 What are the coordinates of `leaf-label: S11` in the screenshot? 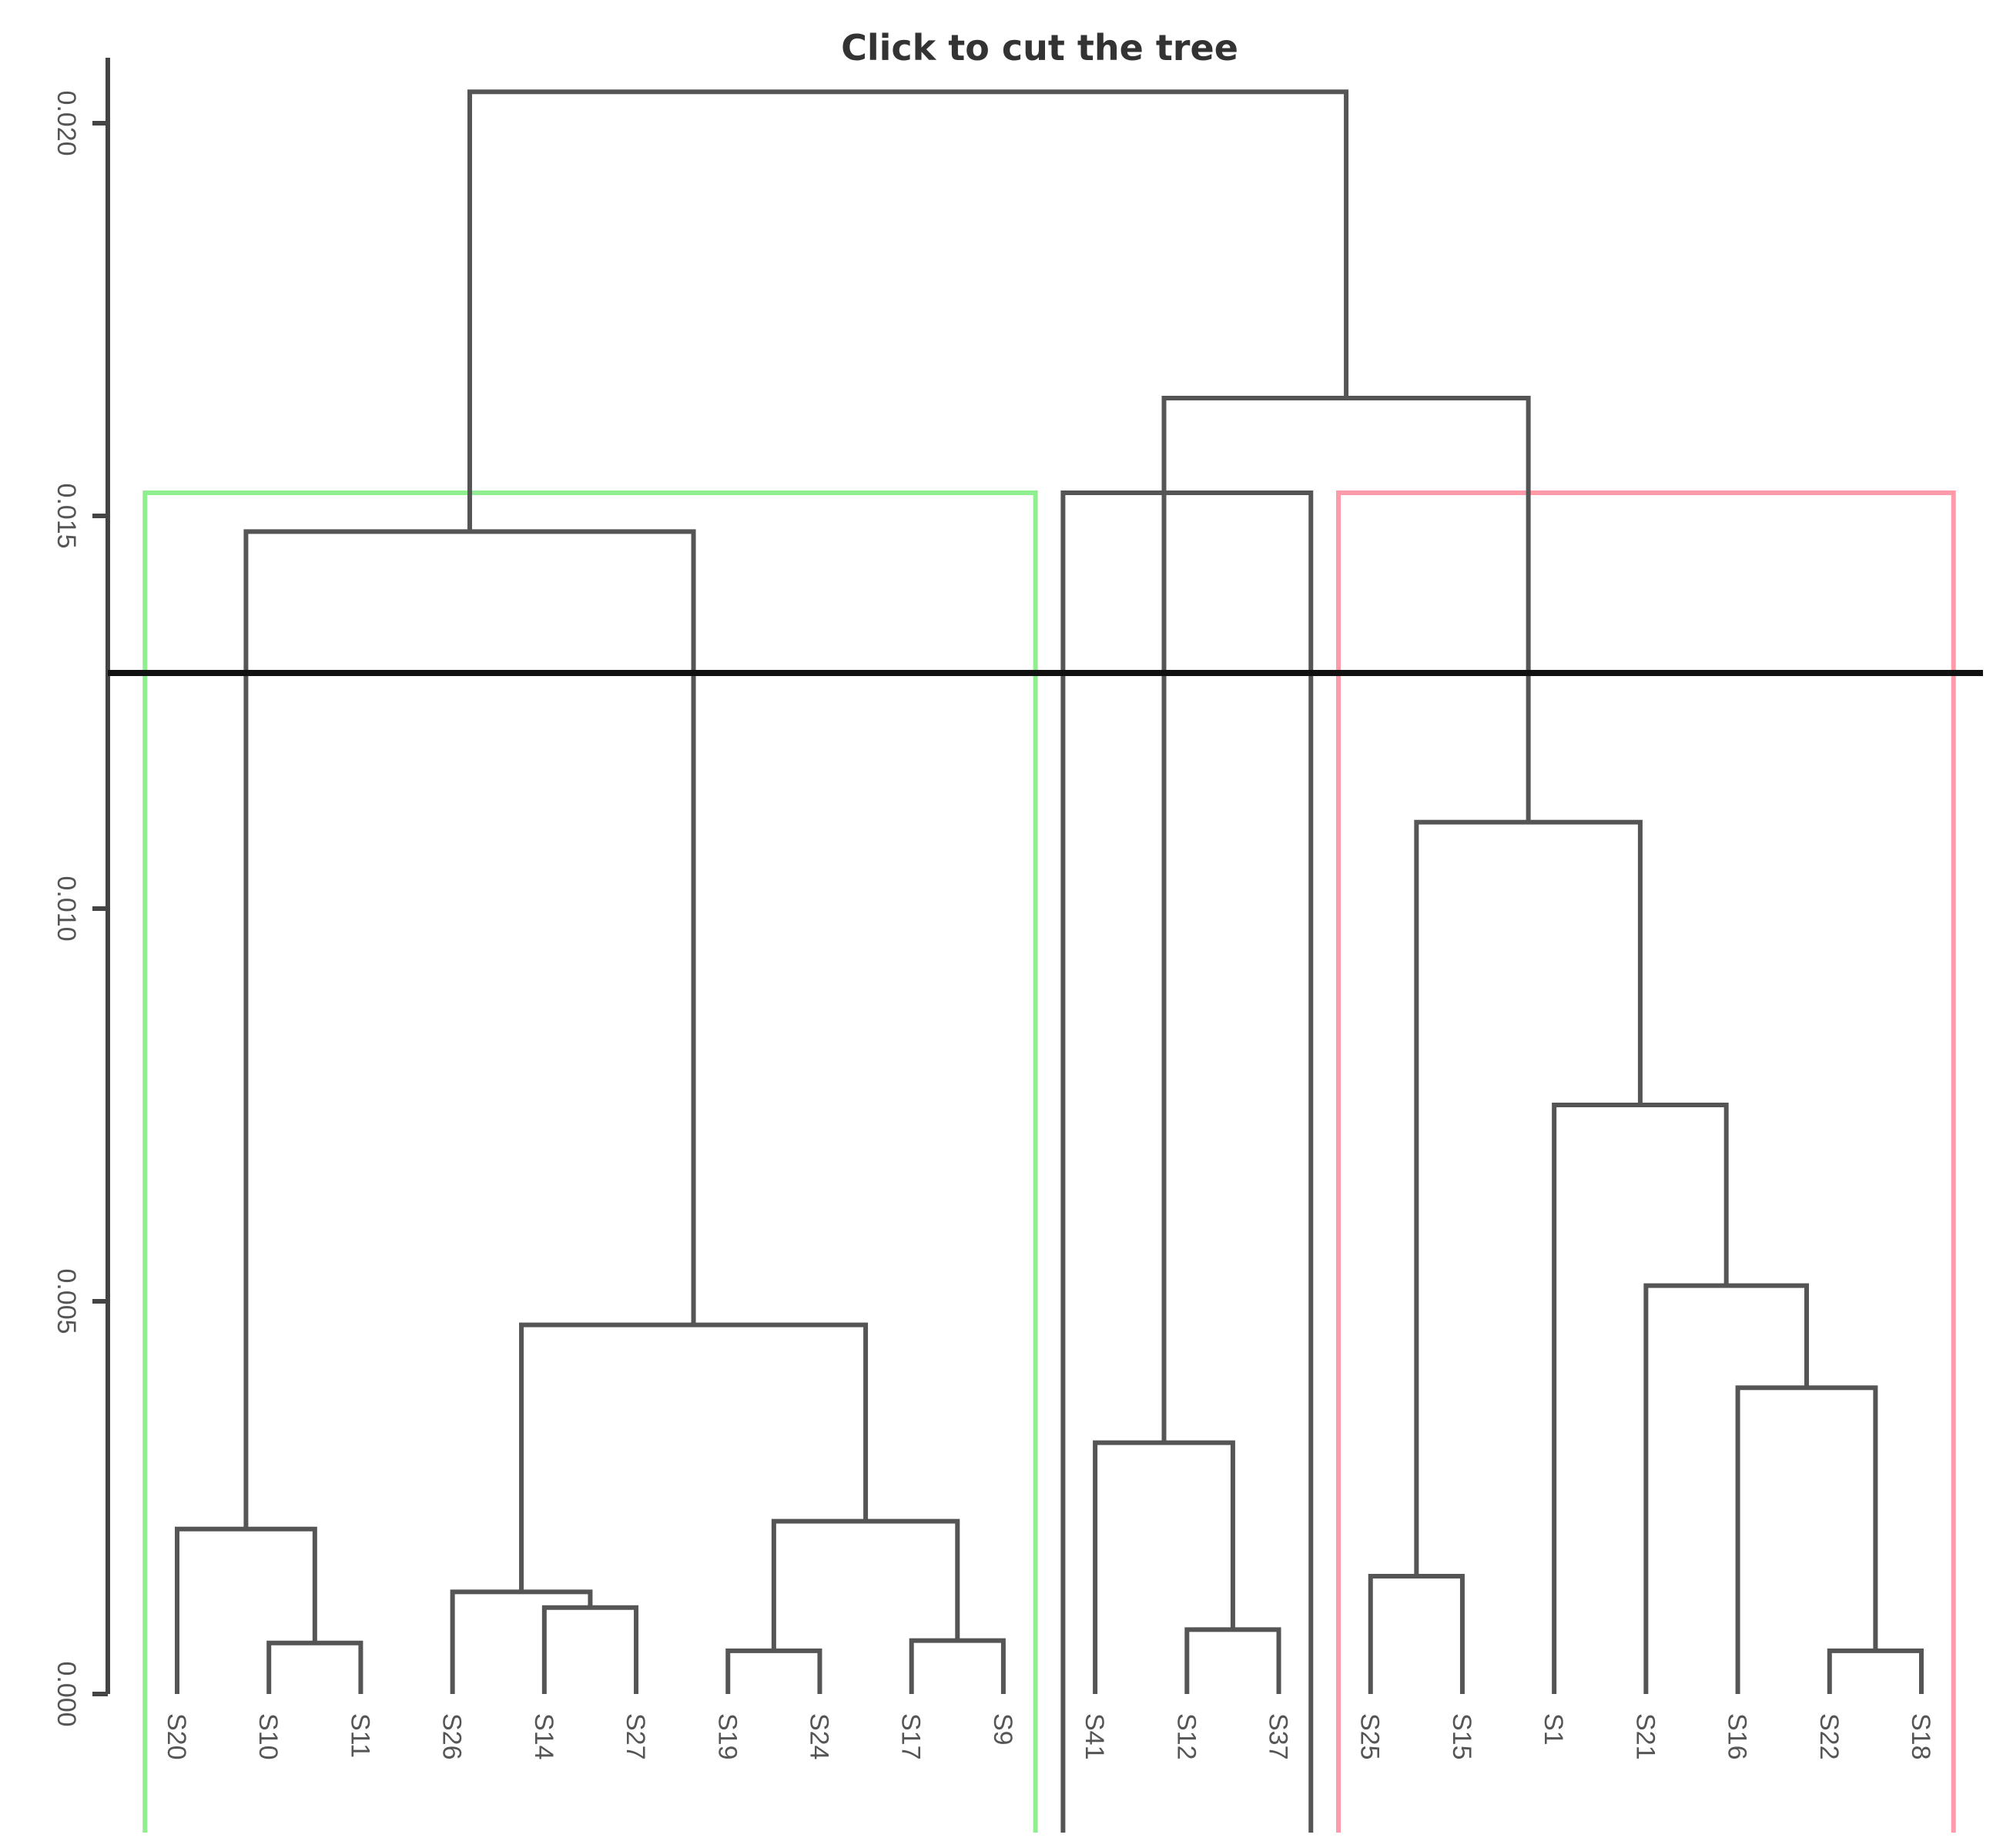 It's located at (359, 1735).